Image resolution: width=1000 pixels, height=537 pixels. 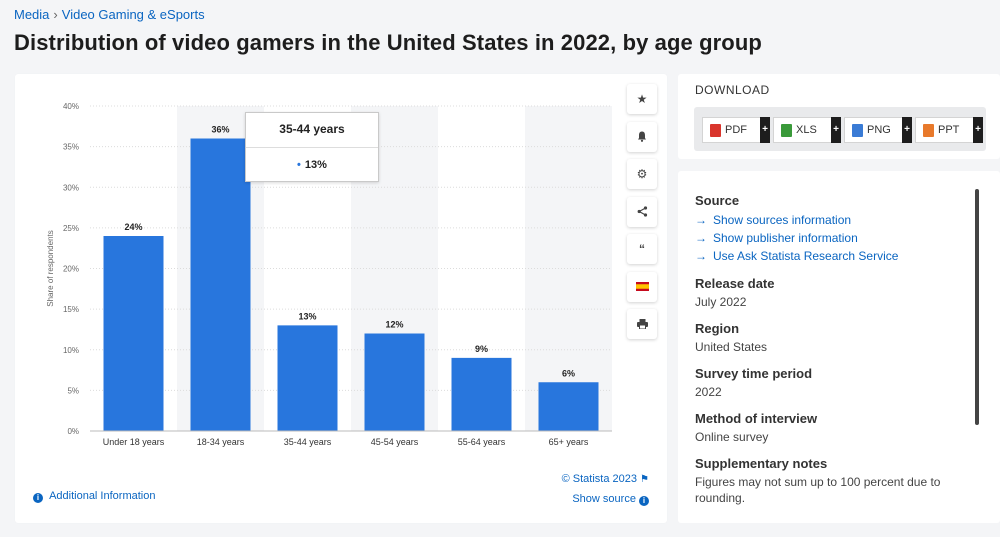 I want to click on survey-period-heading: Survey time period, so click(x=754, y=373).